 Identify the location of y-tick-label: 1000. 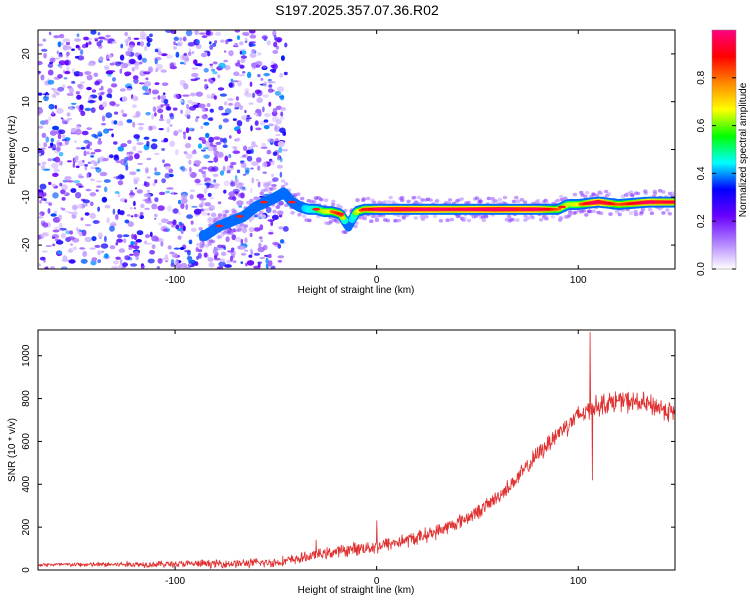
(26, 355).